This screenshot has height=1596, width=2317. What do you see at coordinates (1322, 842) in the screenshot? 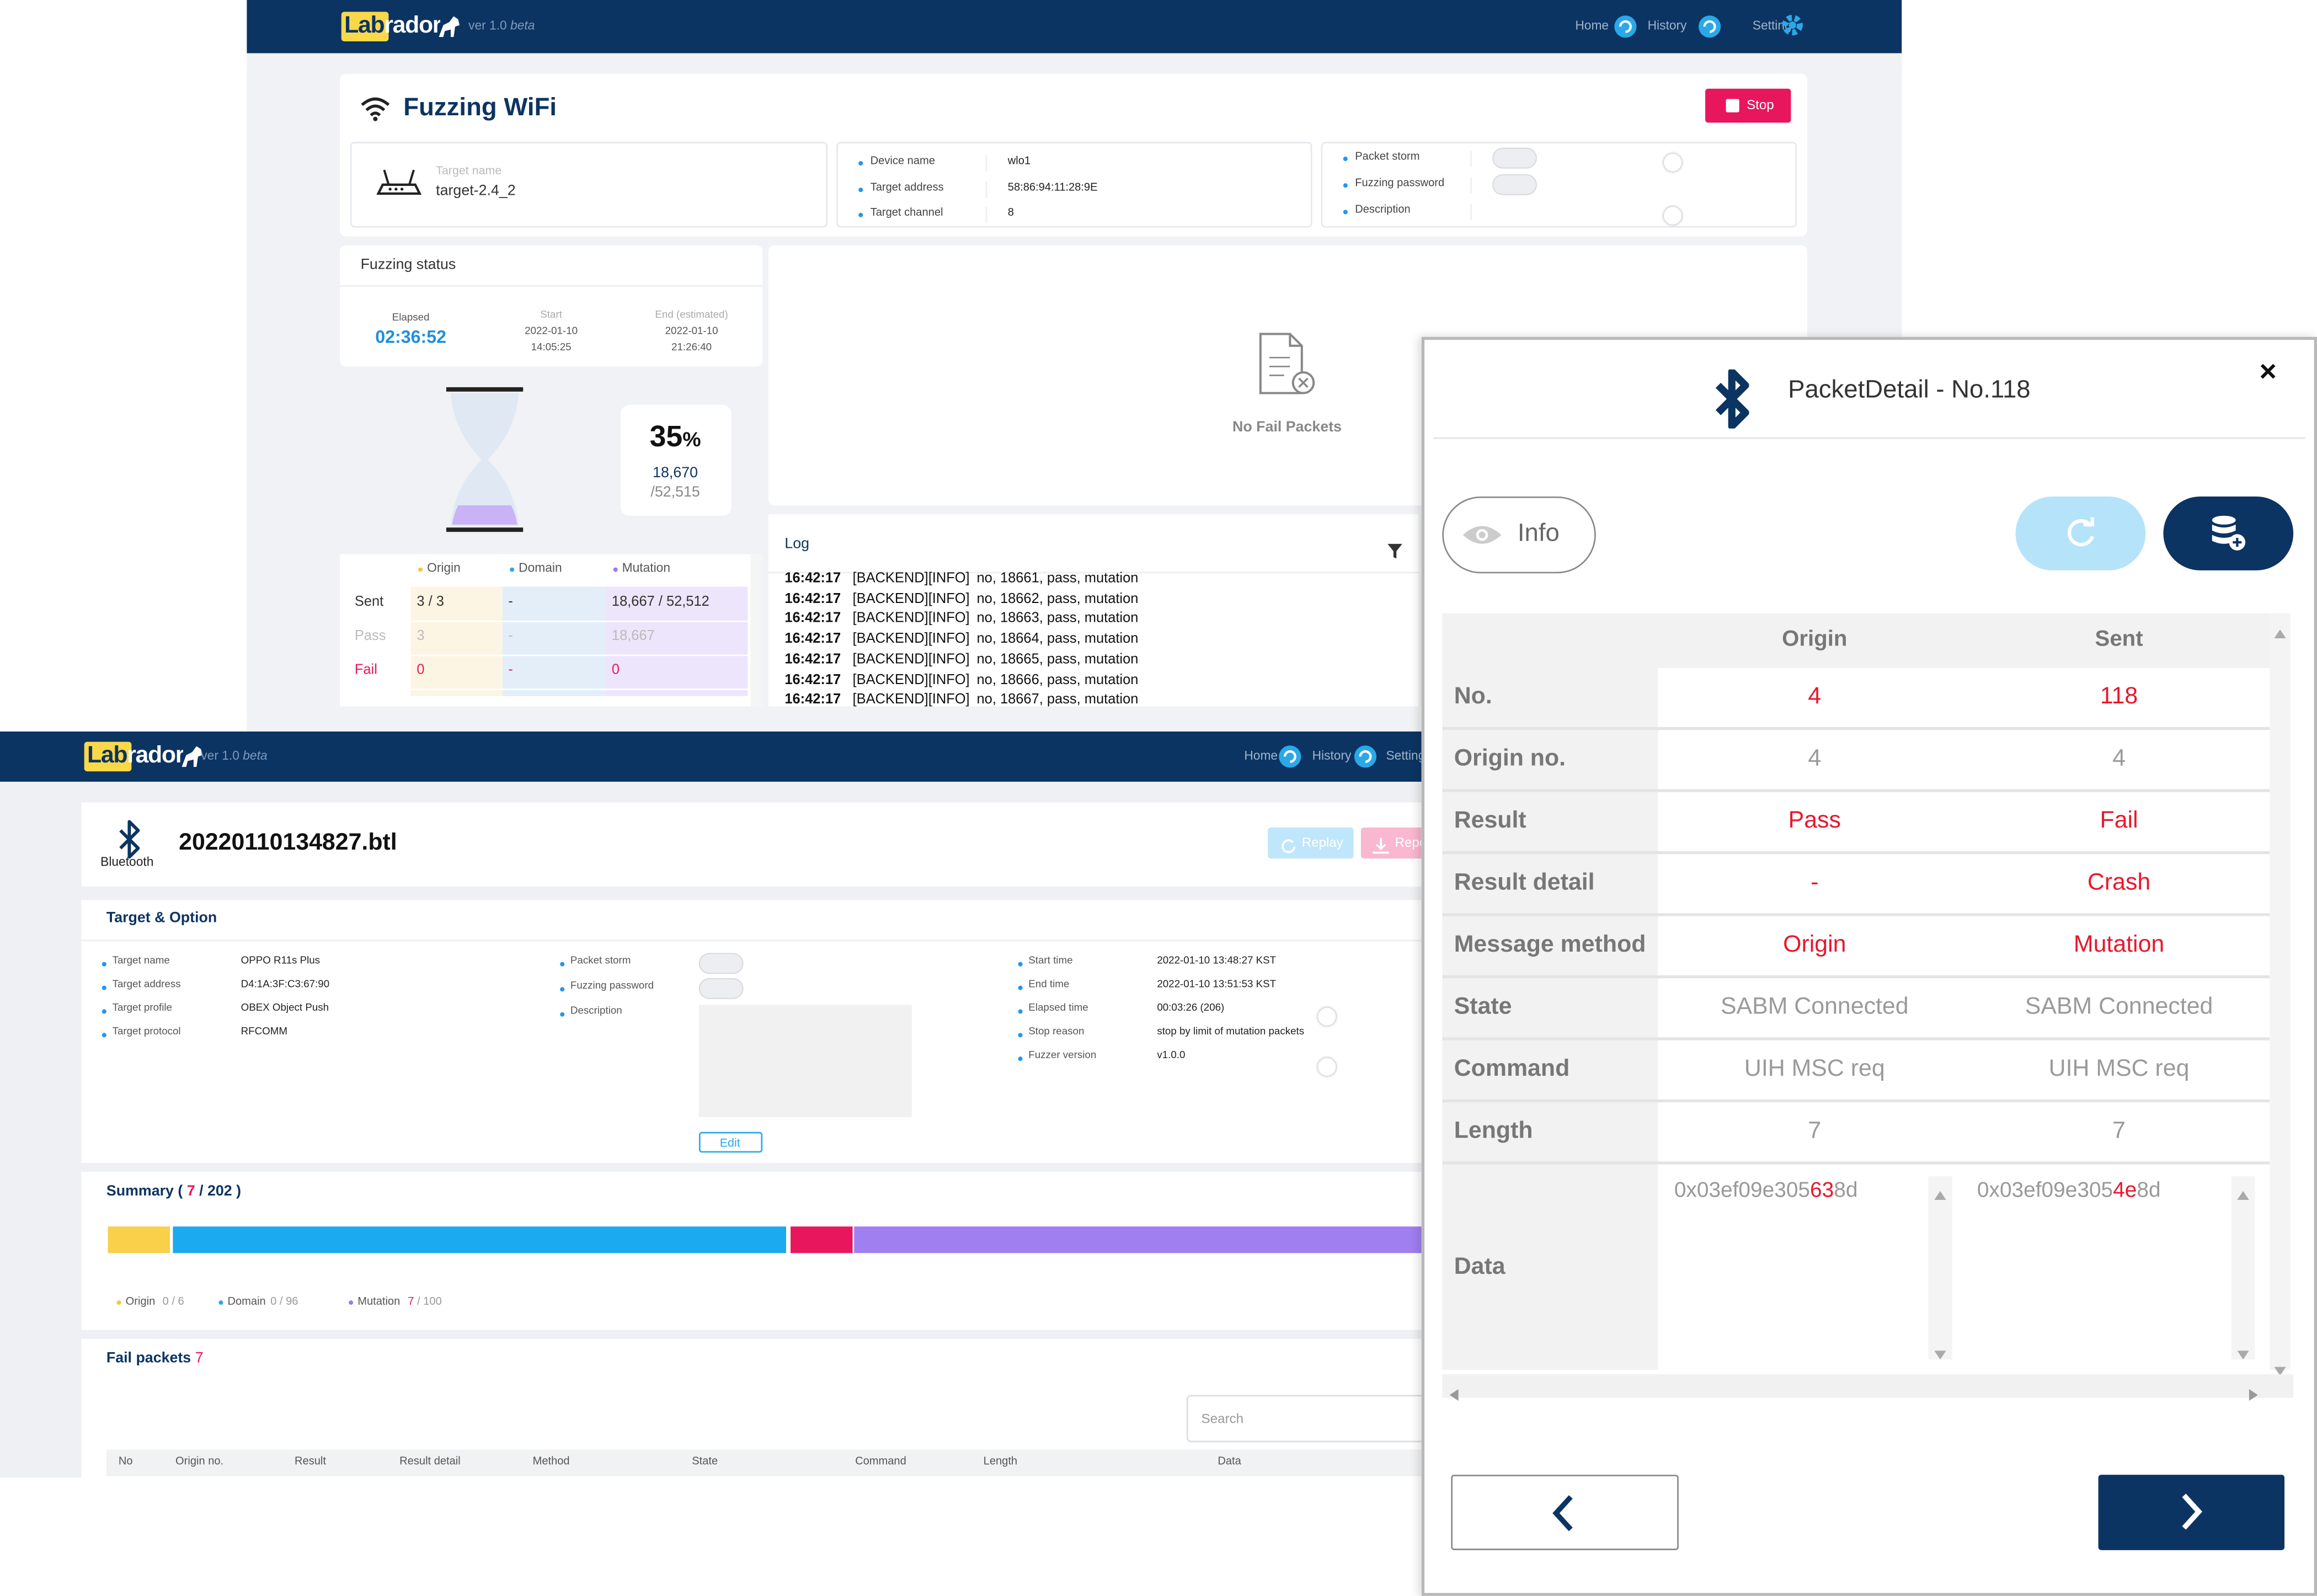
I see `replay-button-label: Replay` at bounding box center [1322, 842].